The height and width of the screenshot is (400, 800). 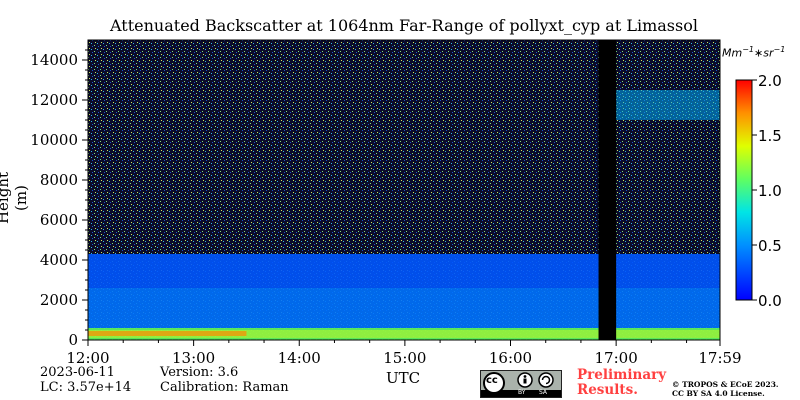 I want to click on share-alike-icon, so click(x=546, y=380).